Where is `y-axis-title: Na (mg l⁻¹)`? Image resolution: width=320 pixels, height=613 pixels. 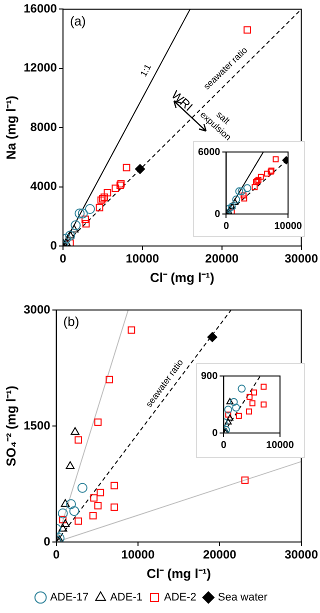 y-axis-title: Na (mg l⁻¹) is located at coordinates (10, 128).